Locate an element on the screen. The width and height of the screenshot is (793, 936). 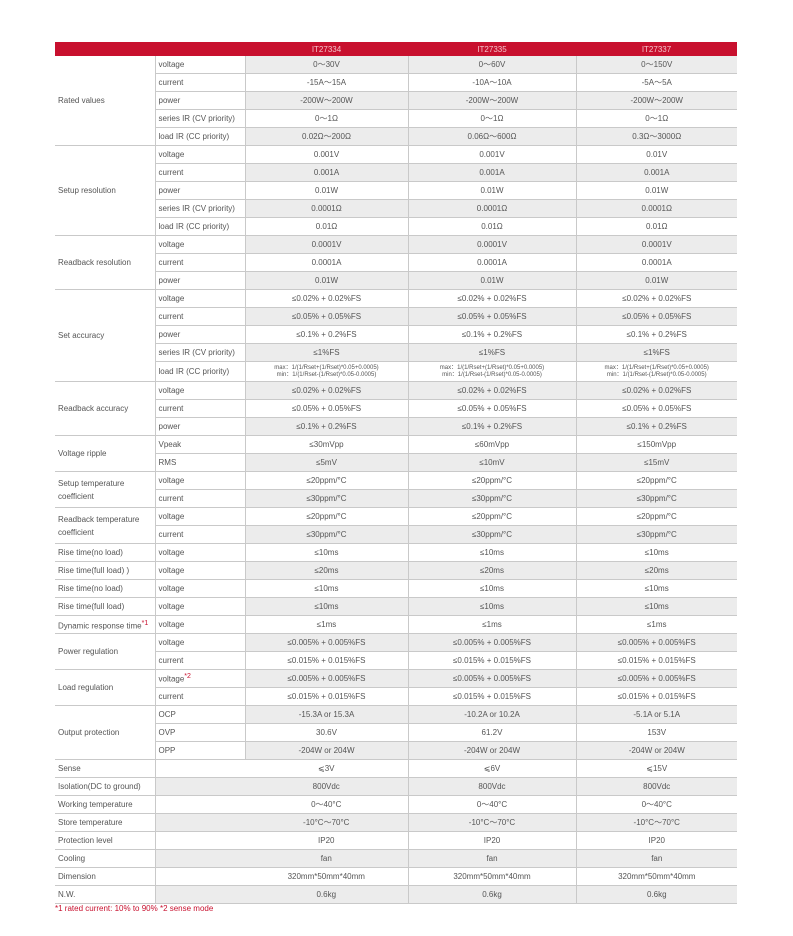
group-label-text: Readback accuracy is located at coordinates (93, 408).